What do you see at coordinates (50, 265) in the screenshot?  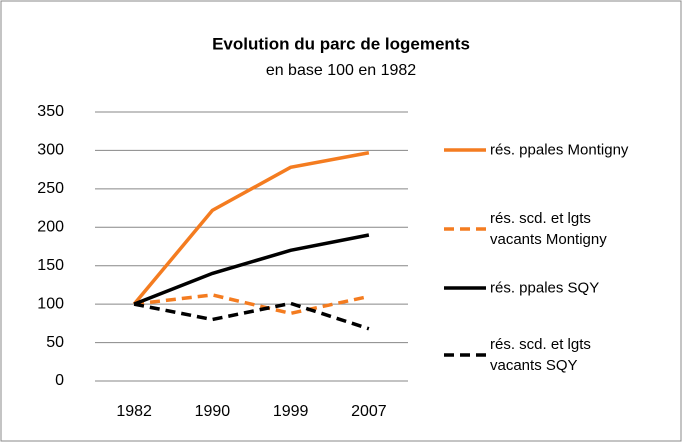 I see `y-tick-label: 150` at bounding box center [50, 265].